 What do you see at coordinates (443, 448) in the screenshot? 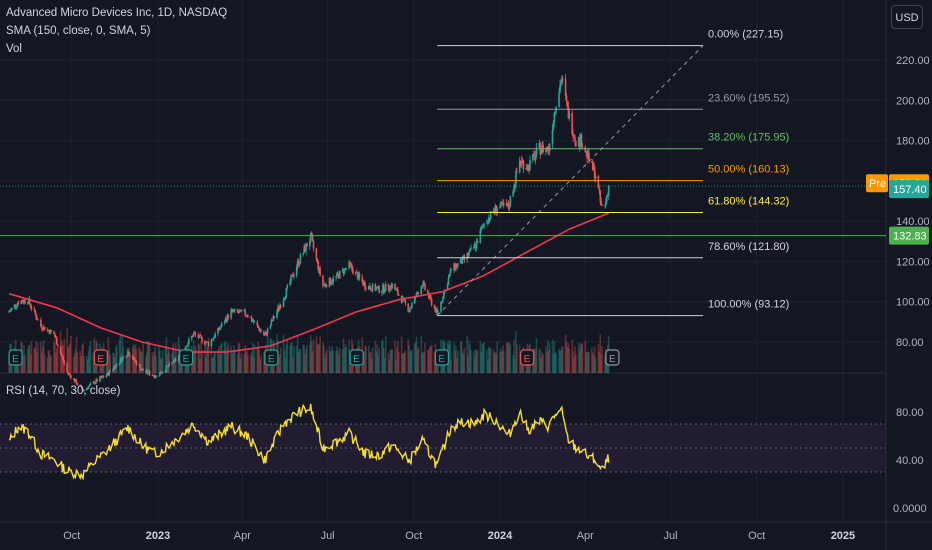
I see `rsi-band` at bounding box center [443, 448].